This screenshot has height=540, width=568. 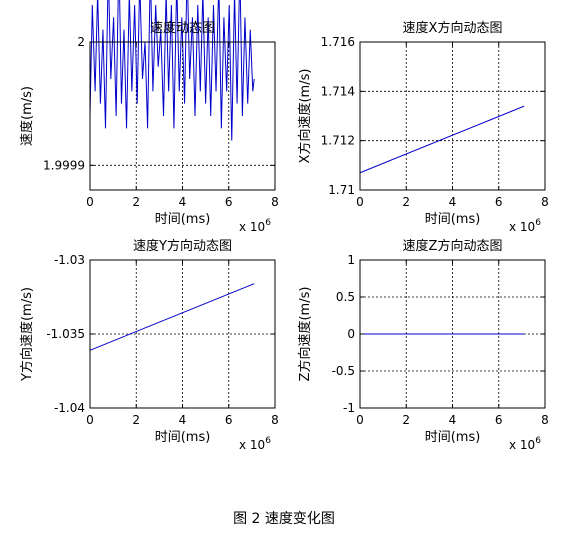 What do you see at coordinates (338, 91) in the screenshot?
I see `y-tick-label: 1.714` at bounding box center [338, 91].